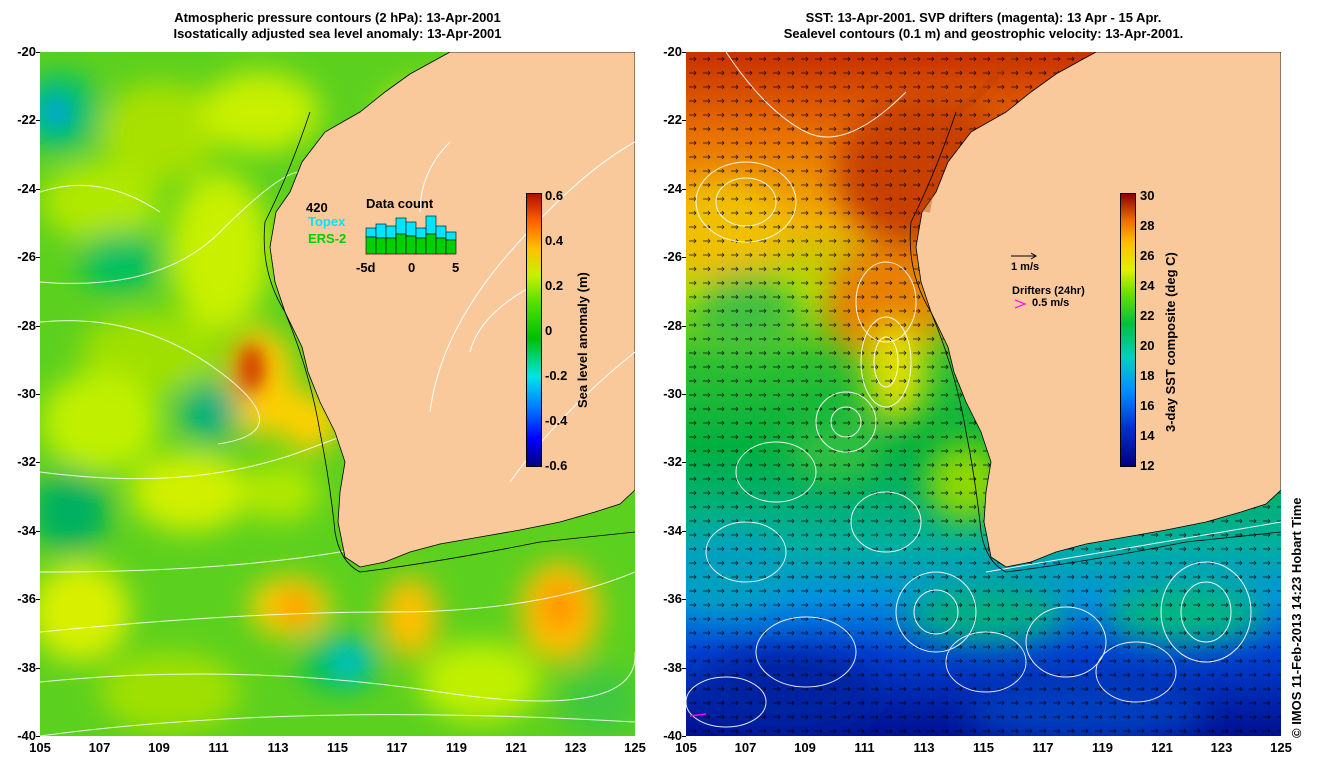  I want to click on sst-colorbar-tick-12: 12, so click(1147, 465).